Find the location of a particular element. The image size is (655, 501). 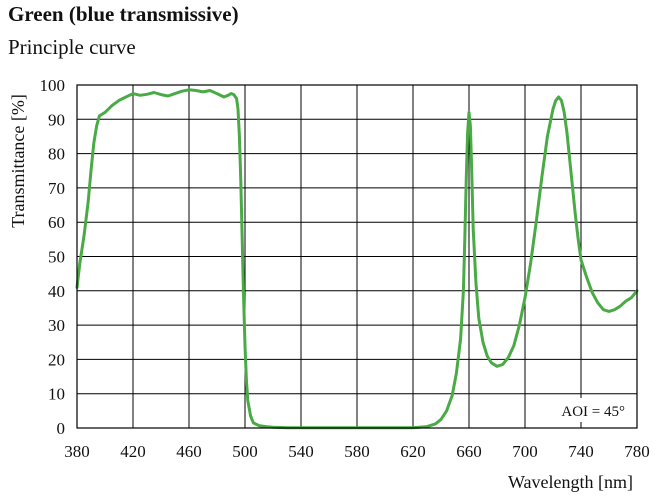

y-tick-label: 80 is located at coordinates (56, 154).